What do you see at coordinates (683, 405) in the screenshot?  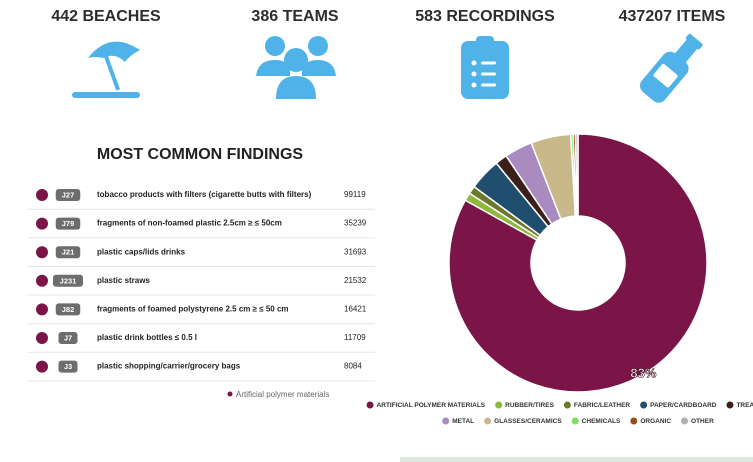 I see `legend-label: PAPER/CARDBOARD` at bounding box center [683, 405].